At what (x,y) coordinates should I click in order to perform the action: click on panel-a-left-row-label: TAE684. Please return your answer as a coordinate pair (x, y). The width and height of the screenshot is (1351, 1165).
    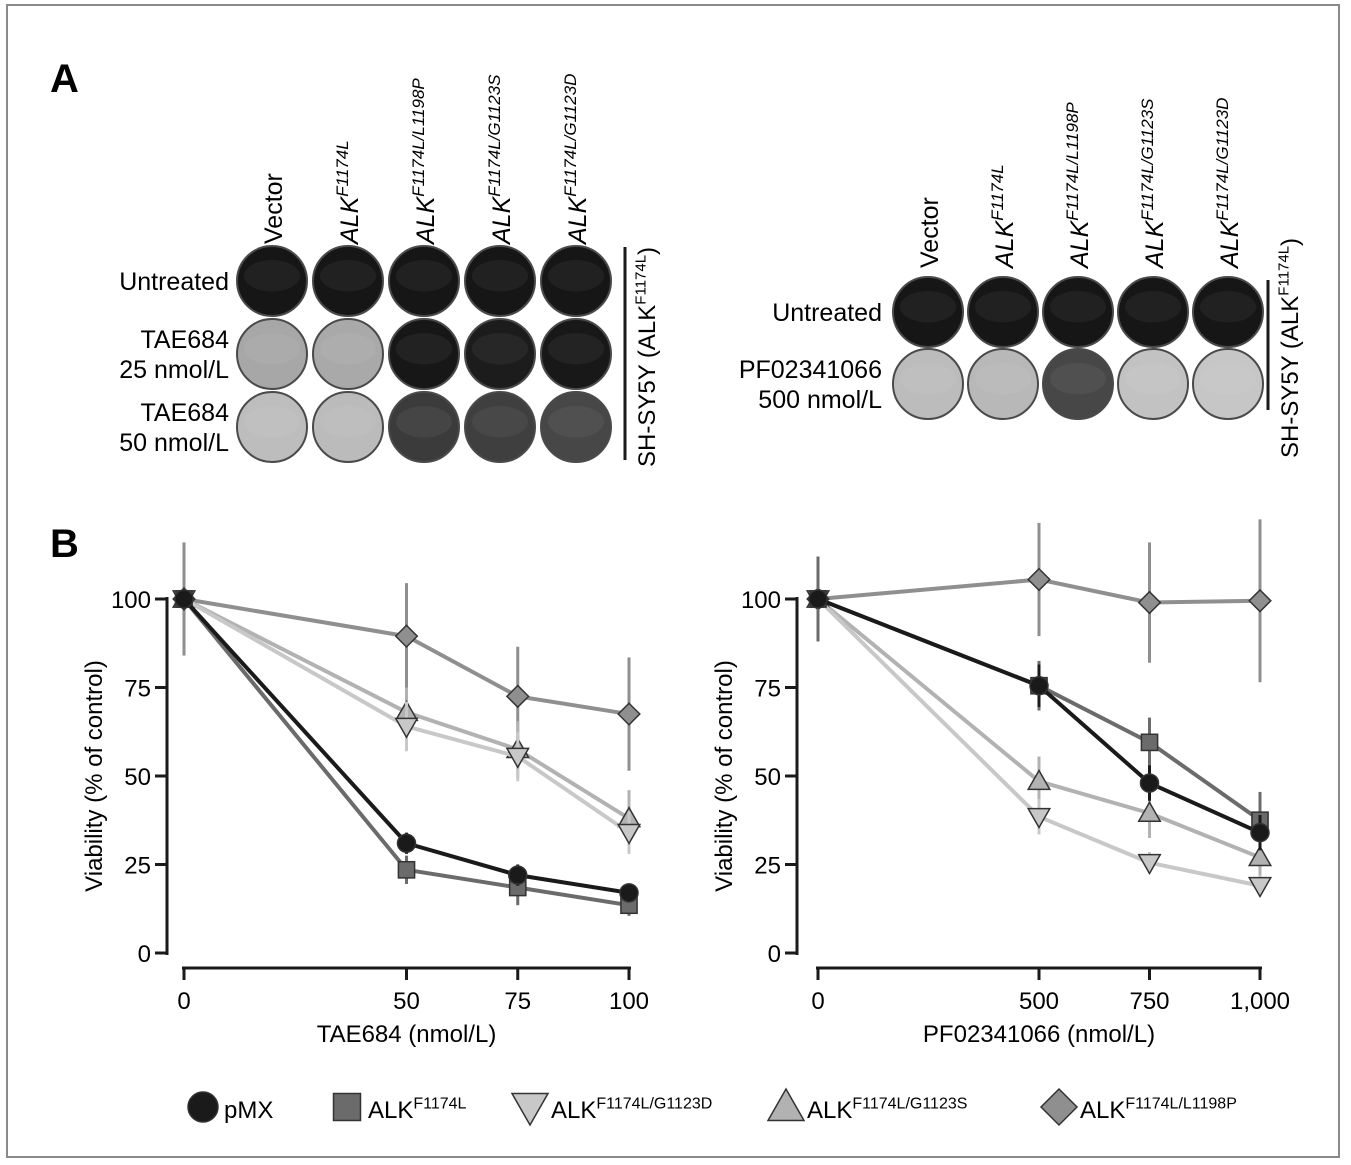
    Looking at the image, I should click on (185, 413).